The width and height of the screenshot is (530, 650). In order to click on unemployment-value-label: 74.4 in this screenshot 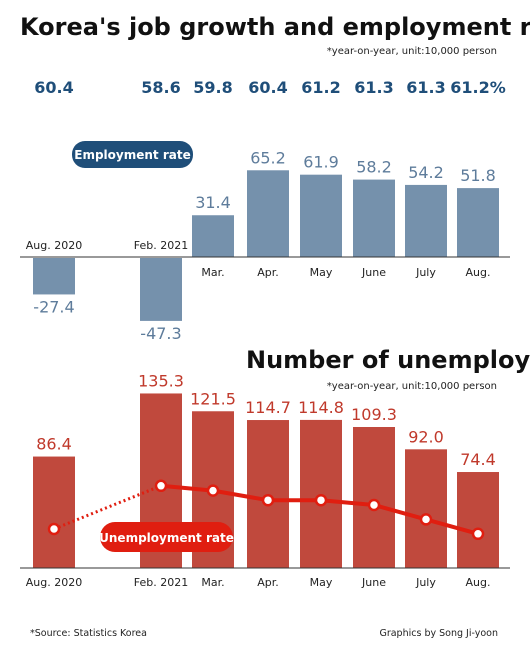, I will do `click(478, 459)`.